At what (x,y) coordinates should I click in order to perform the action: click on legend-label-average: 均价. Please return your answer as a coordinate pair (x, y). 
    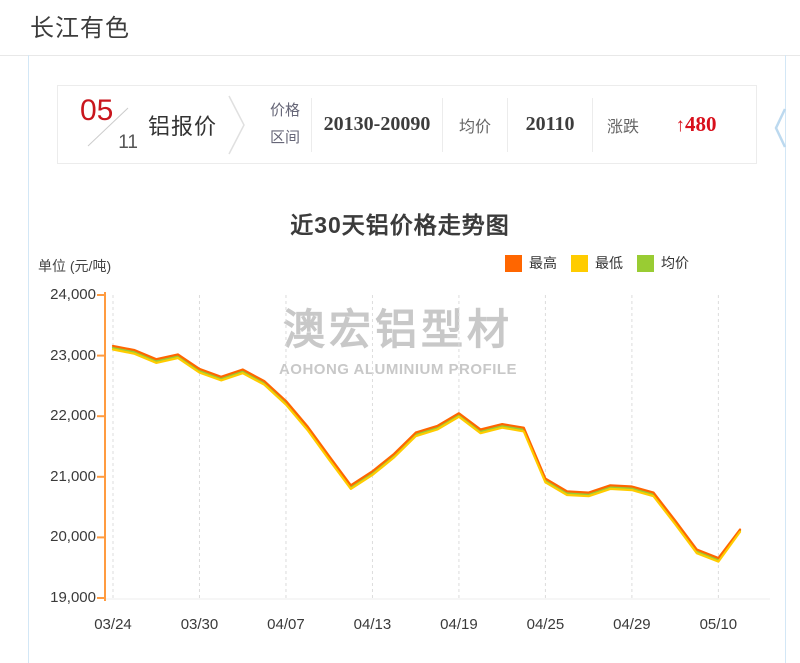
    Looking at the image, I should click on (675, 263).